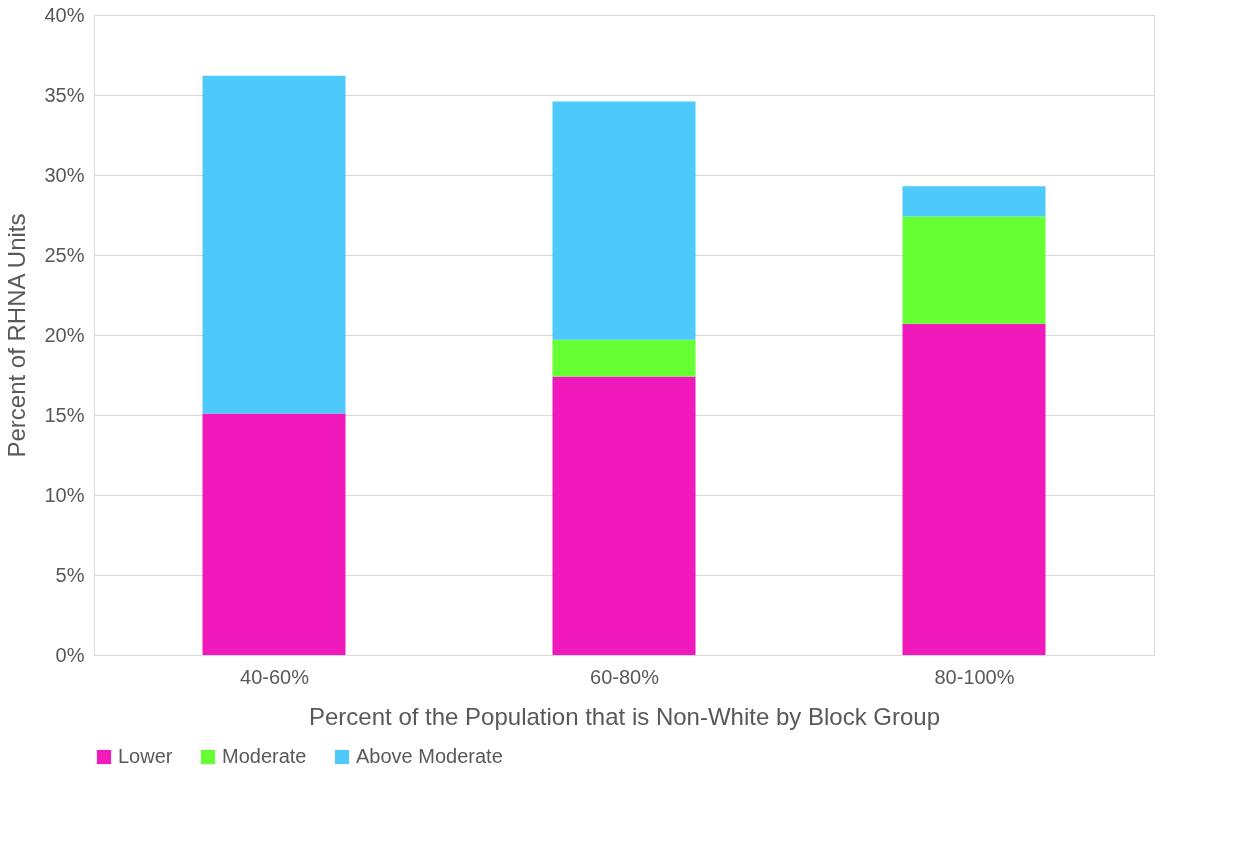  What do you see at coordinates (64, 174) in the screenshot?
I see `y-tick-label: 30%` at bounding box center [64, 174].